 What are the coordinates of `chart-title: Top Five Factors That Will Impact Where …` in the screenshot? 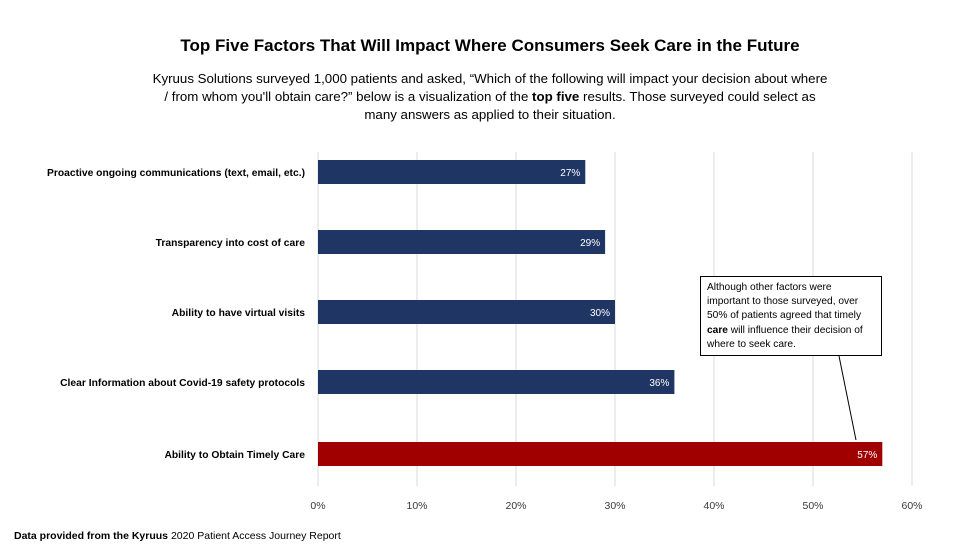 It's located at (490, 45).